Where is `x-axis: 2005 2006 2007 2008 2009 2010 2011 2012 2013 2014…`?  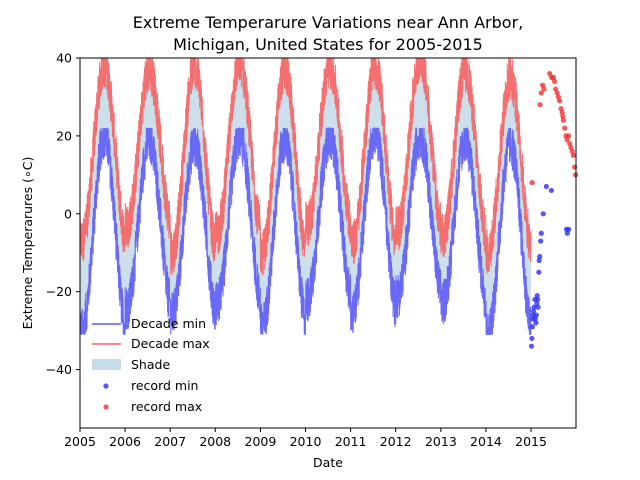
x-axis: 2005 2006 2007 2008 2009 2010 2011 2012 2013 2014… is located at coordinates (305, 438).